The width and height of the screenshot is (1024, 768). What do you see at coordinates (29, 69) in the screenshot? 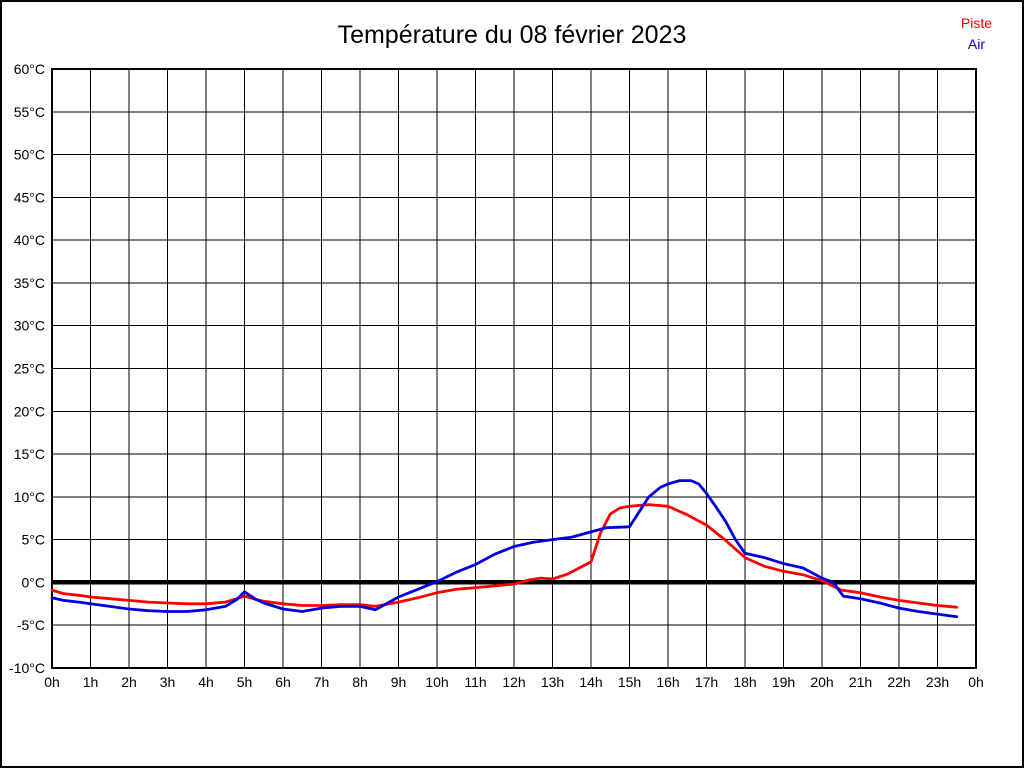
I see `y-axis-tick-label: 60°C` at bounding box center [29, 69].